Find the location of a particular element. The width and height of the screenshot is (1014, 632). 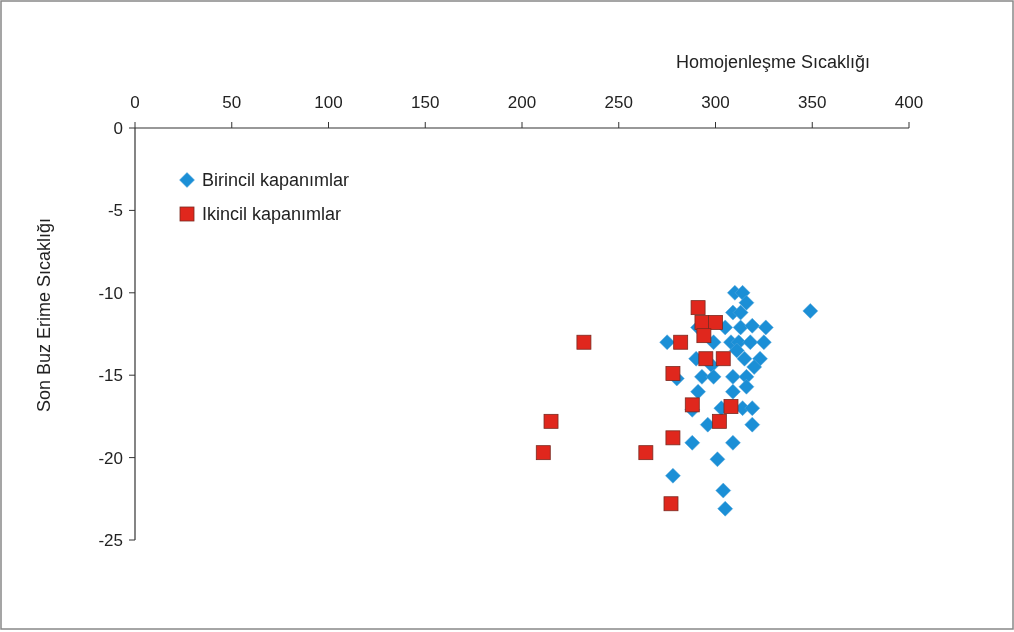

x-axis-title: Homojenleşme Sıcaklığı is located at coordinates (773, 62).